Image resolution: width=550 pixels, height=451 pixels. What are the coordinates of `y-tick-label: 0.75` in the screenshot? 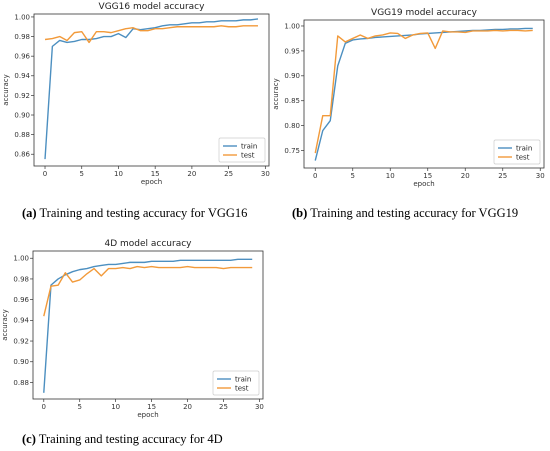 It's located at (292, 151).